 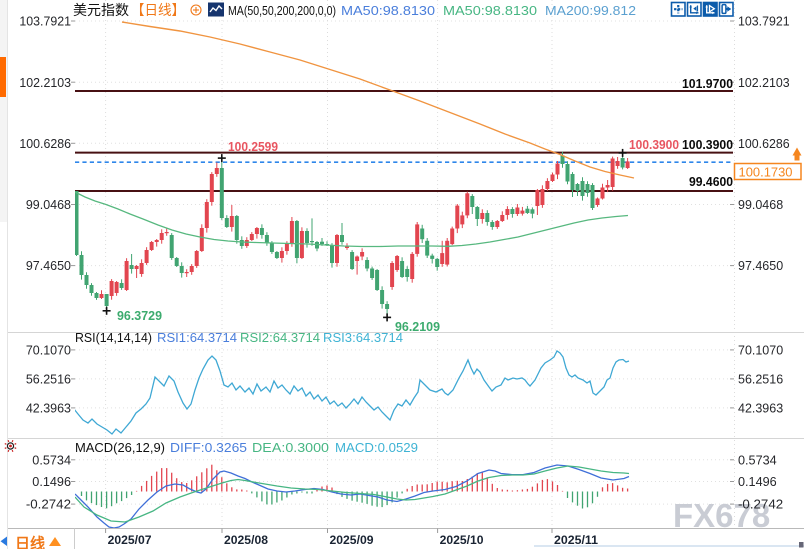 What do you see at coordinates (101, 10) in the screenshot?
I see `svg-text: 美元指数` at bounding box center [101, 10].